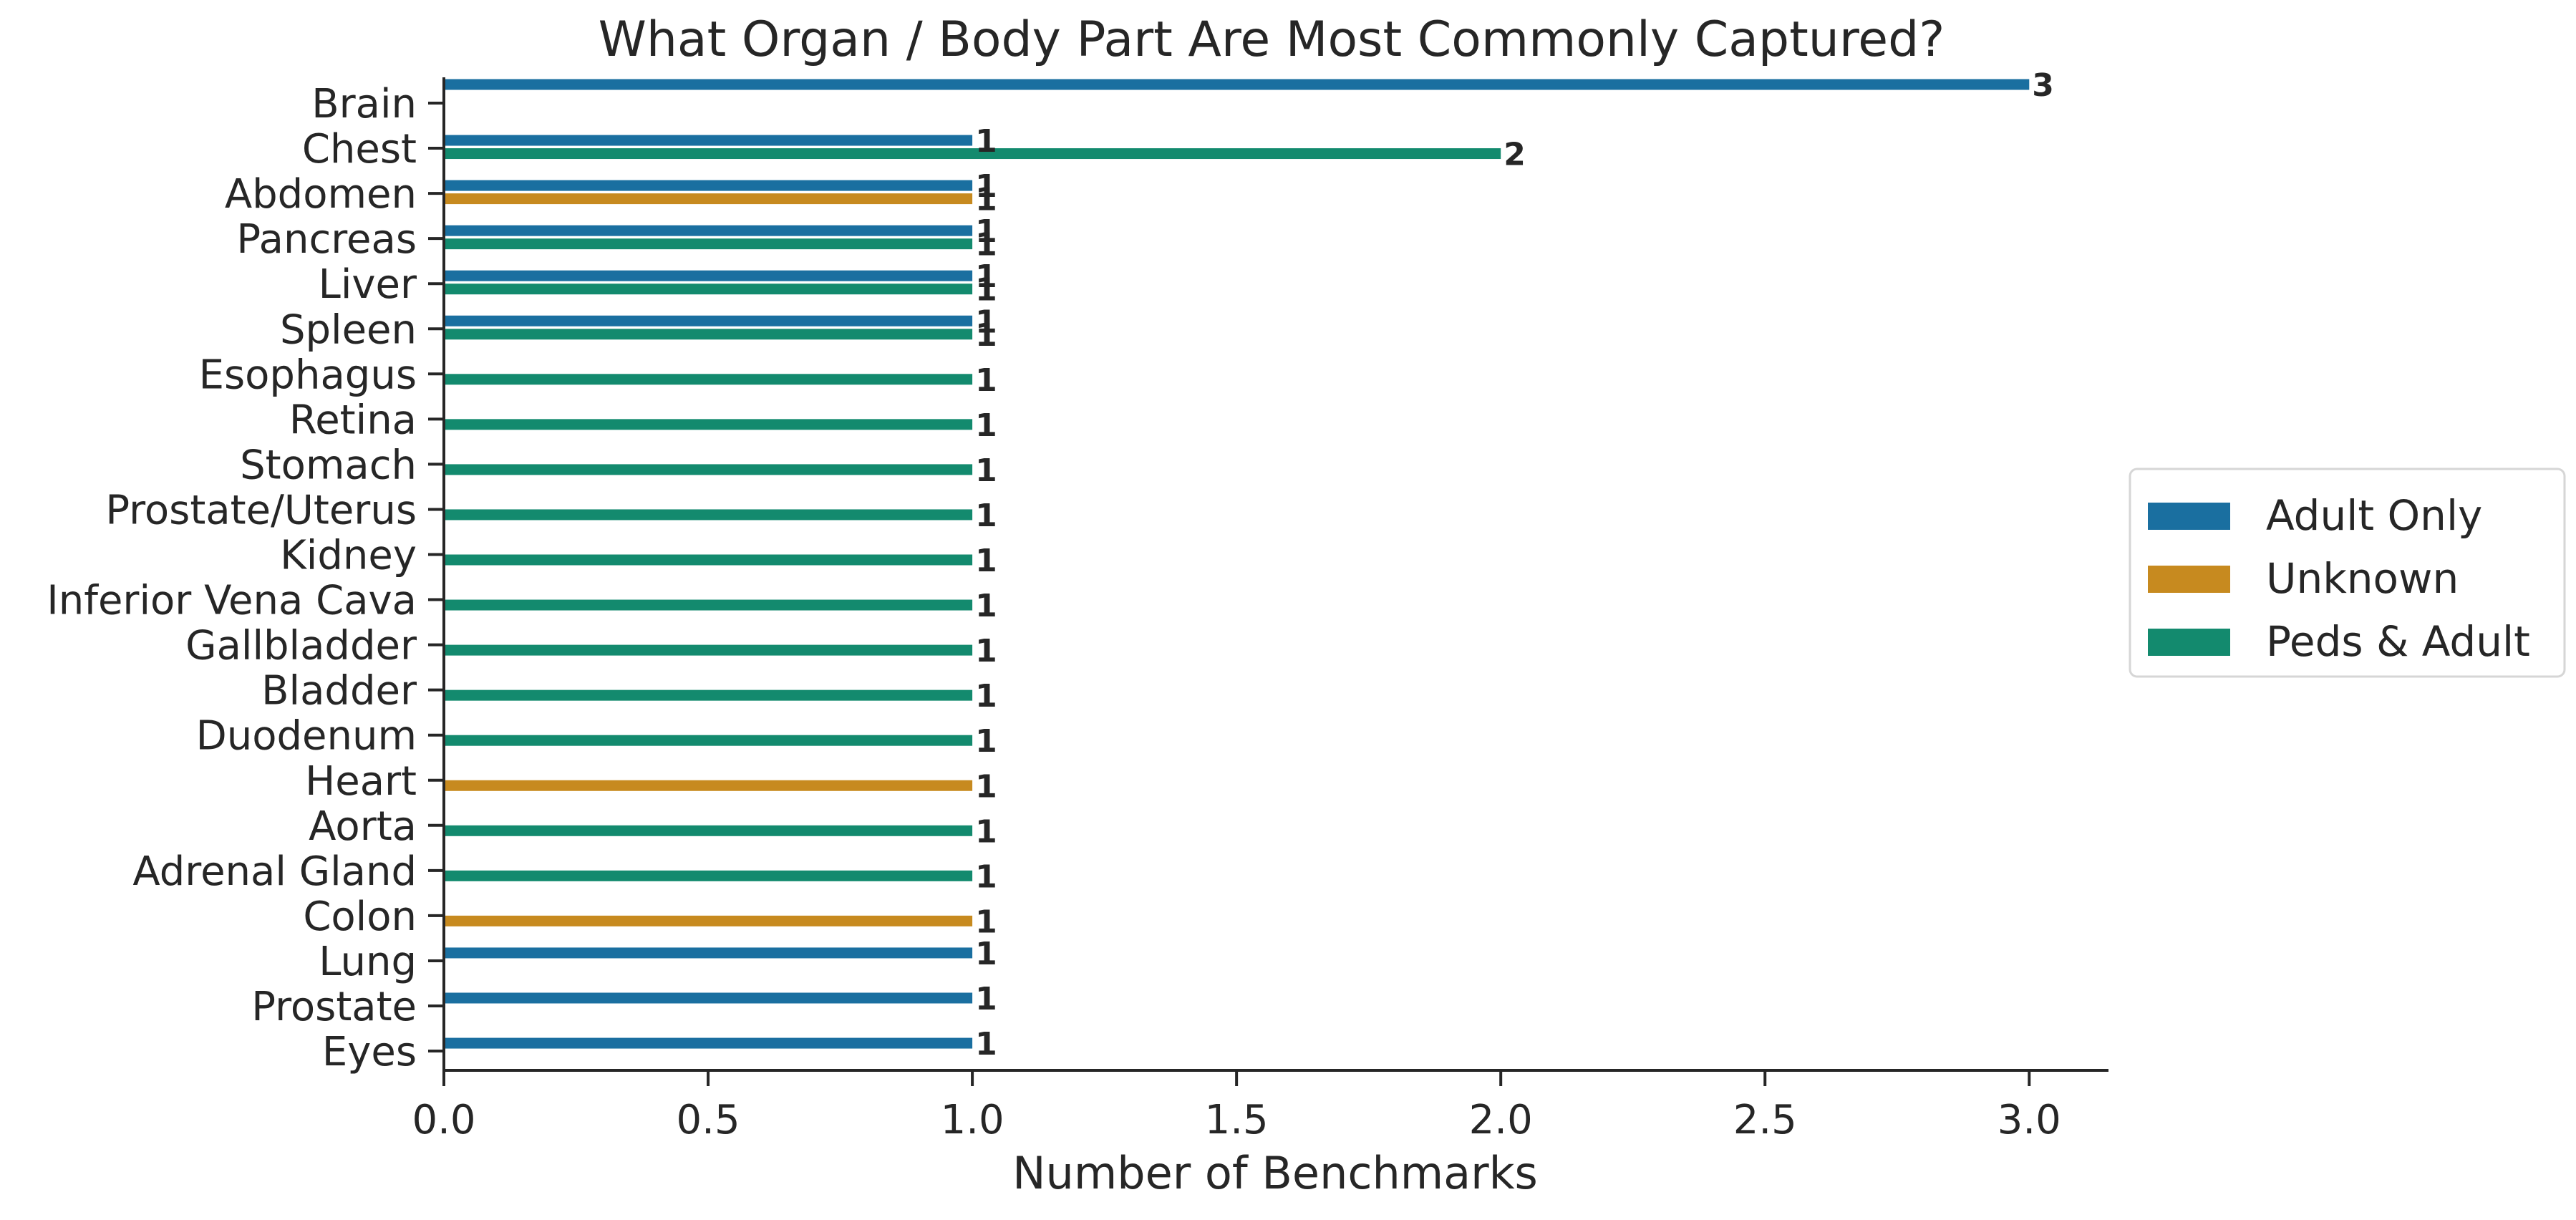 This screenshot has width=2576, height=1220. What do you see at coordinates (301, 646) in the screenshot?
I see `y-tick-label-gallbladder: Gallbladder` at bounding box center [301, 646].